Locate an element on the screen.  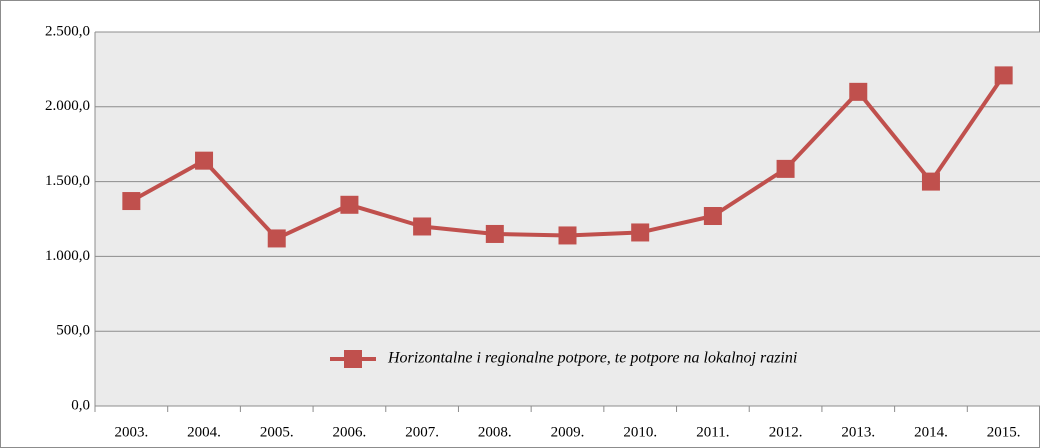
y-tick-label: 1.500,0 is located at coordinates (67, 181).